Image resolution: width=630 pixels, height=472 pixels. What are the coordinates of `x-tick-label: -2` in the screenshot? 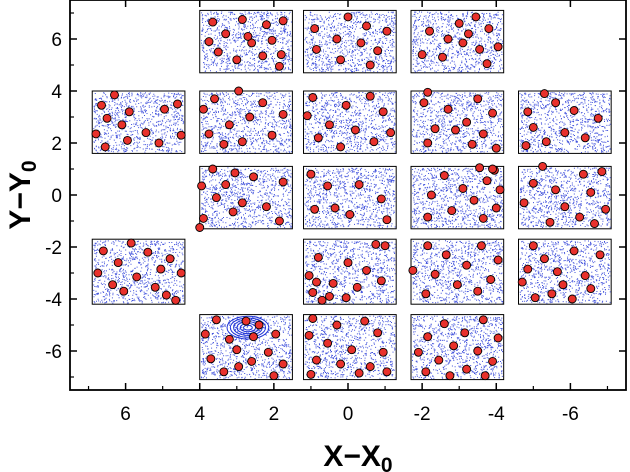 It's located at (422, 414).